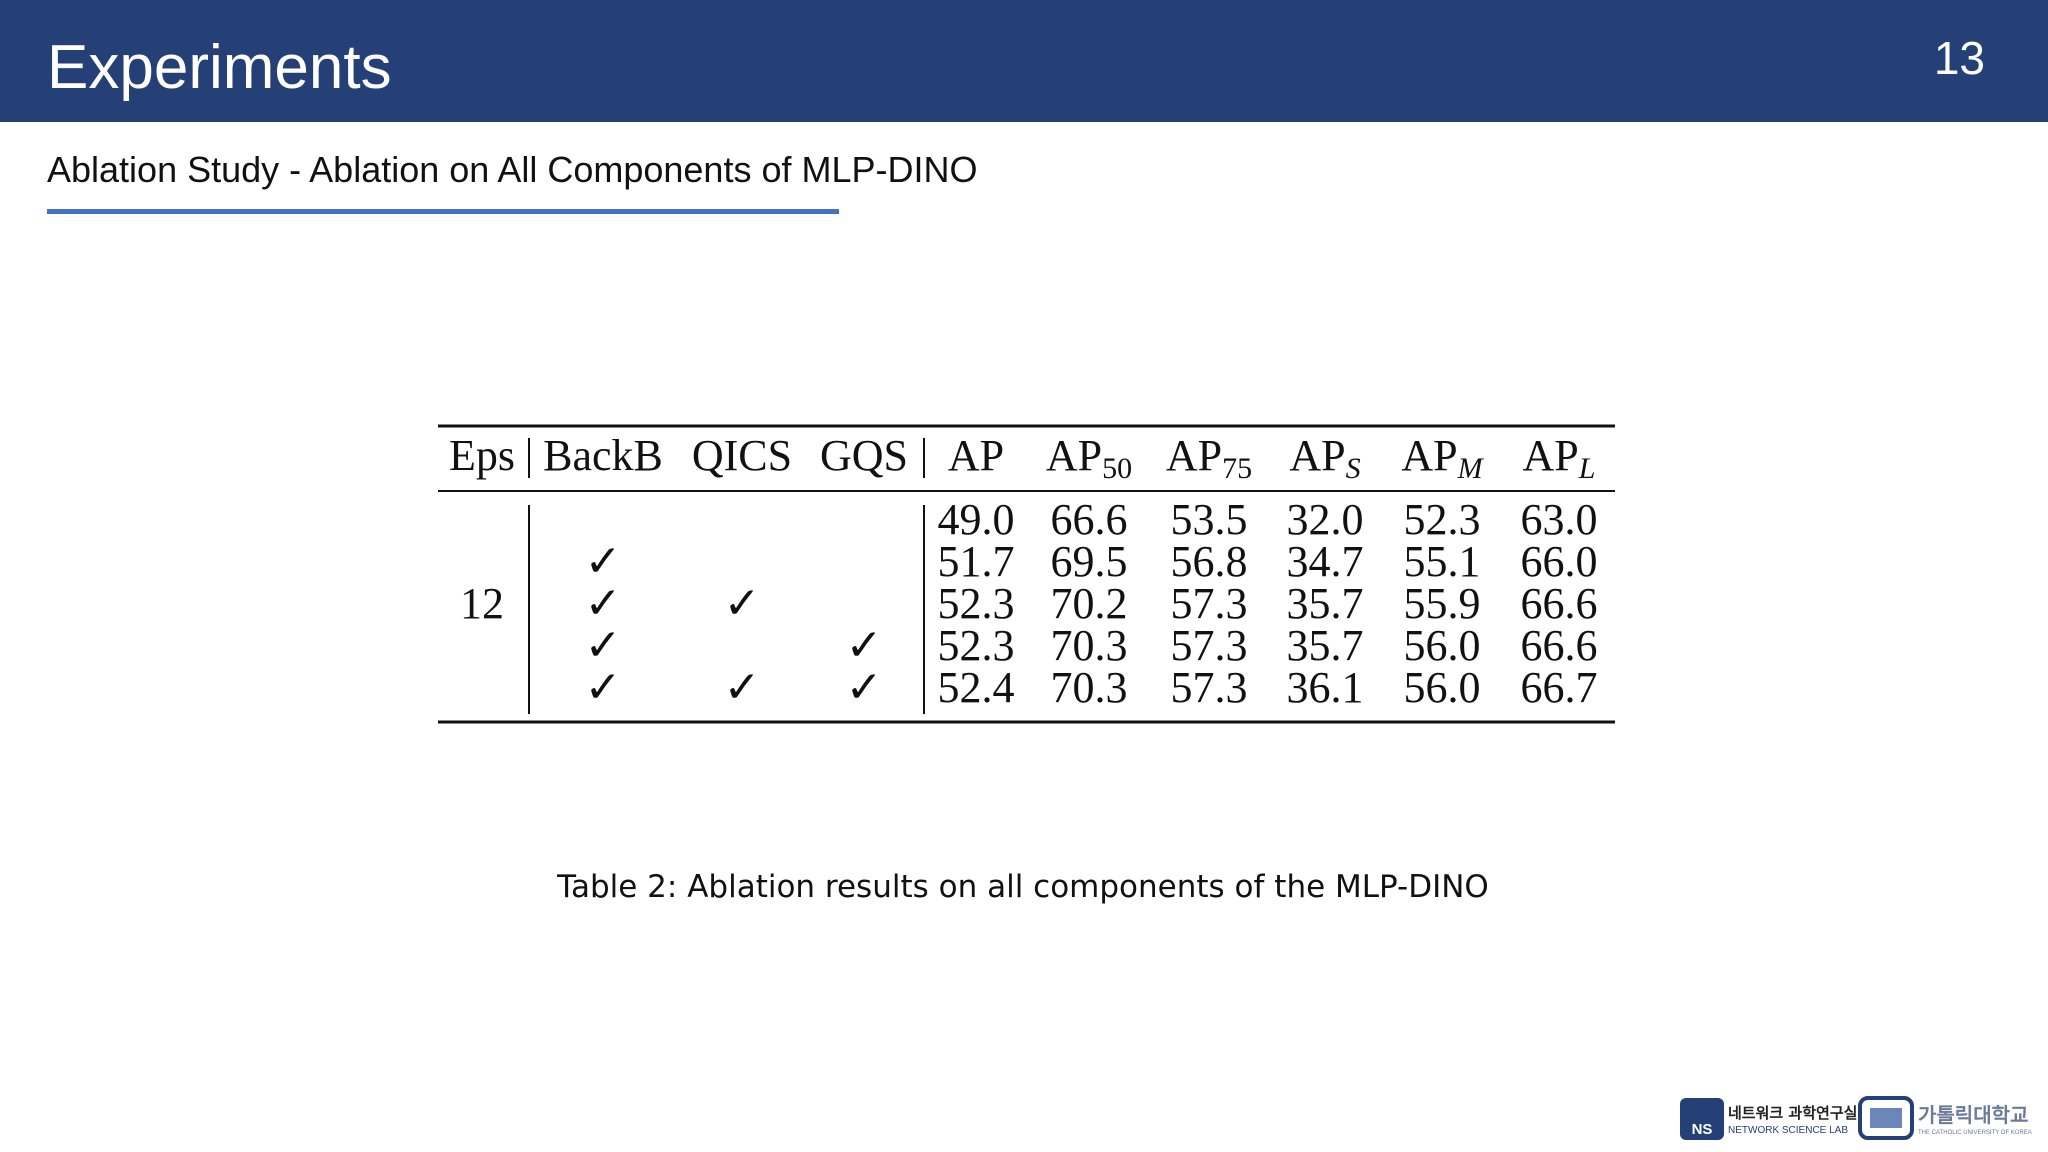 The image size is (2048, 1152). I want to click on header-base: QICS, so click(742, 455).